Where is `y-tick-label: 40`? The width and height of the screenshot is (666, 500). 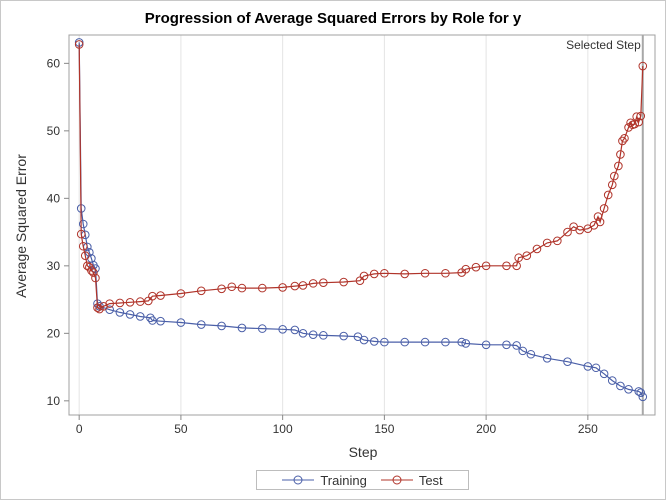 y-tick-label: 40 is located at coordinates (54, 198).